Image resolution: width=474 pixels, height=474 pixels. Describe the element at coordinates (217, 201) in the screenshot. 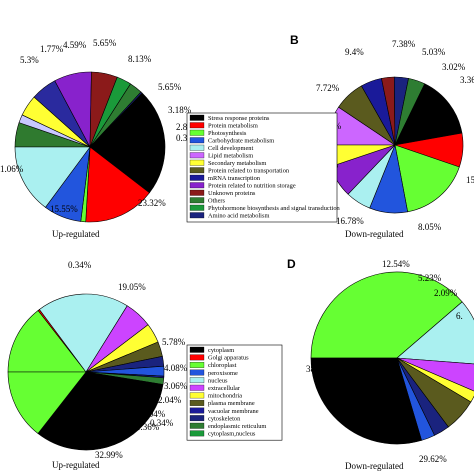

I see `legend-label: Others` at that location.